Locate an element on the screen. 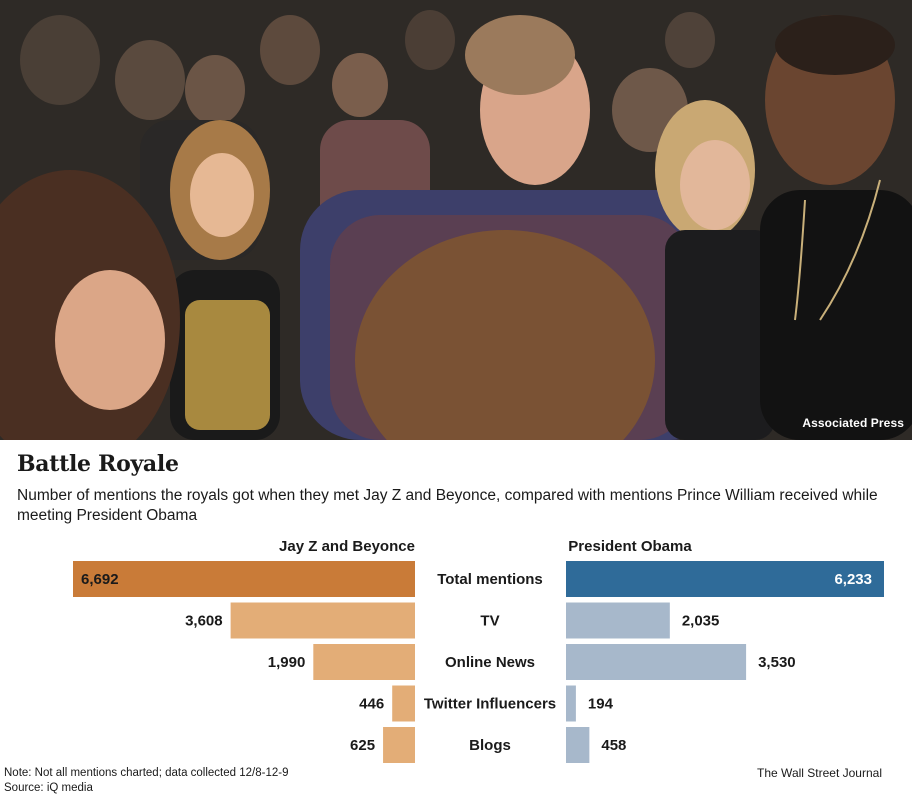 This screenshot has width=912, height=798. footnote-source: Source: iQ media is located at coordinates (48, 788).